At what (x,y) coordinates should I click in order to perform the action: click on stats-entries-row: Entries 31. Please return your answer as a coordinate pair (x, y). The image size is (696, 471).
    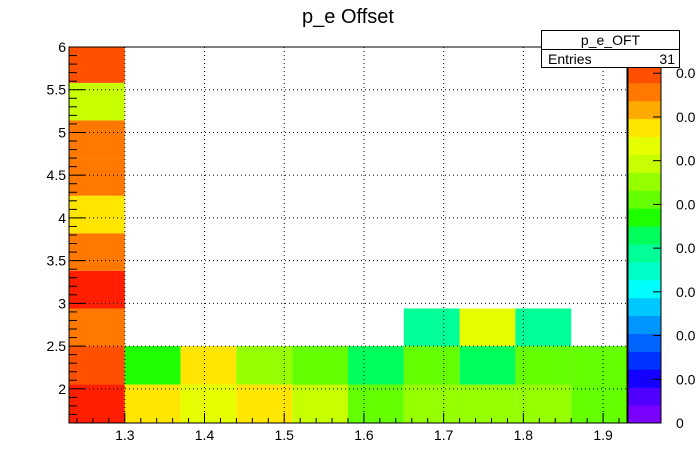
    Looking at the image, I should click on (610, 59).